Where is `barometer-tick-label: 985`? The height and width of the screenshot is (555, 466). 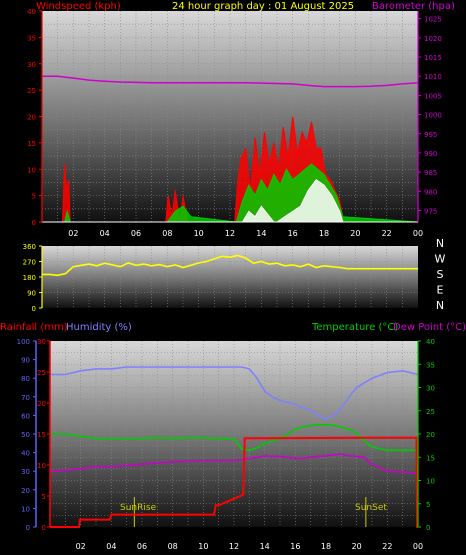 barometer-tick-label: 985 is located at coordinates (430, 173).